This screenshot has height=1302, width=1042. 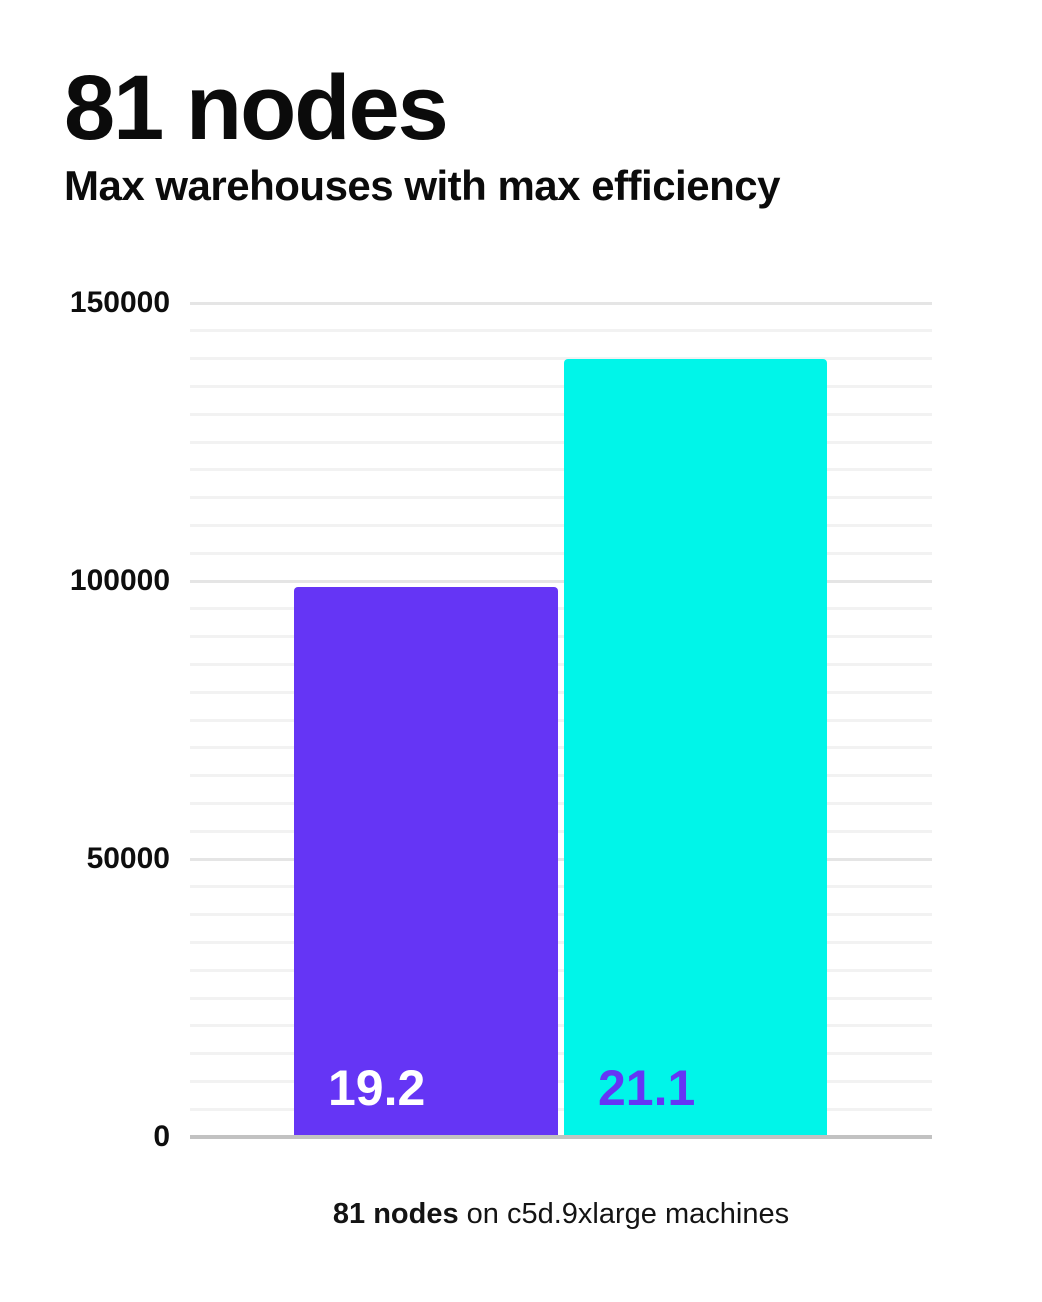 What do you see at coordinates (85, 720) in the screenshot?
I see `y-axis-labels: 0 50000 100000 150000` at bounding box center [85, 720].